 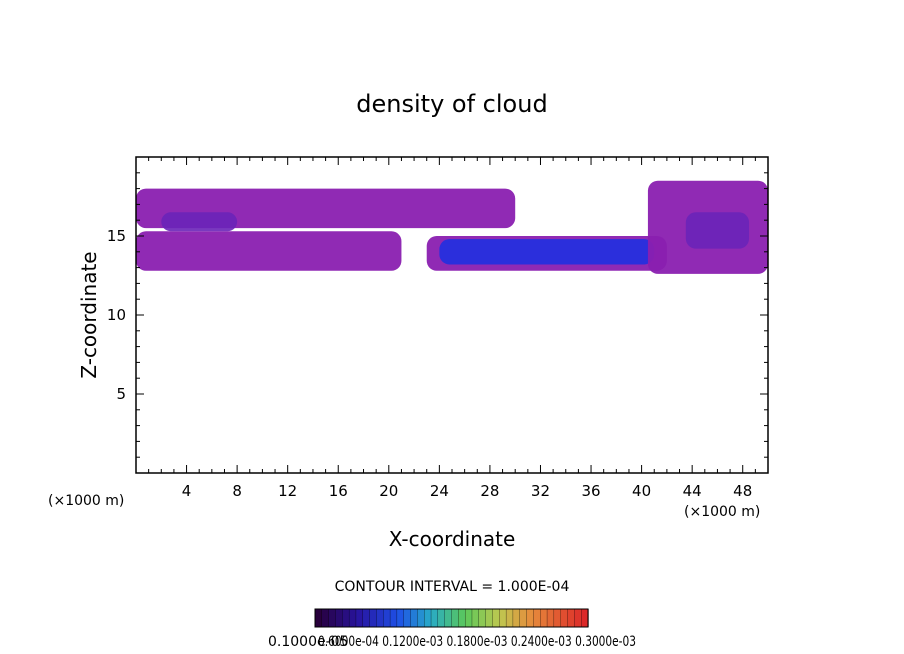 I want to click on y-axis-label: Z-coordinate, so click(x=89, y=314).